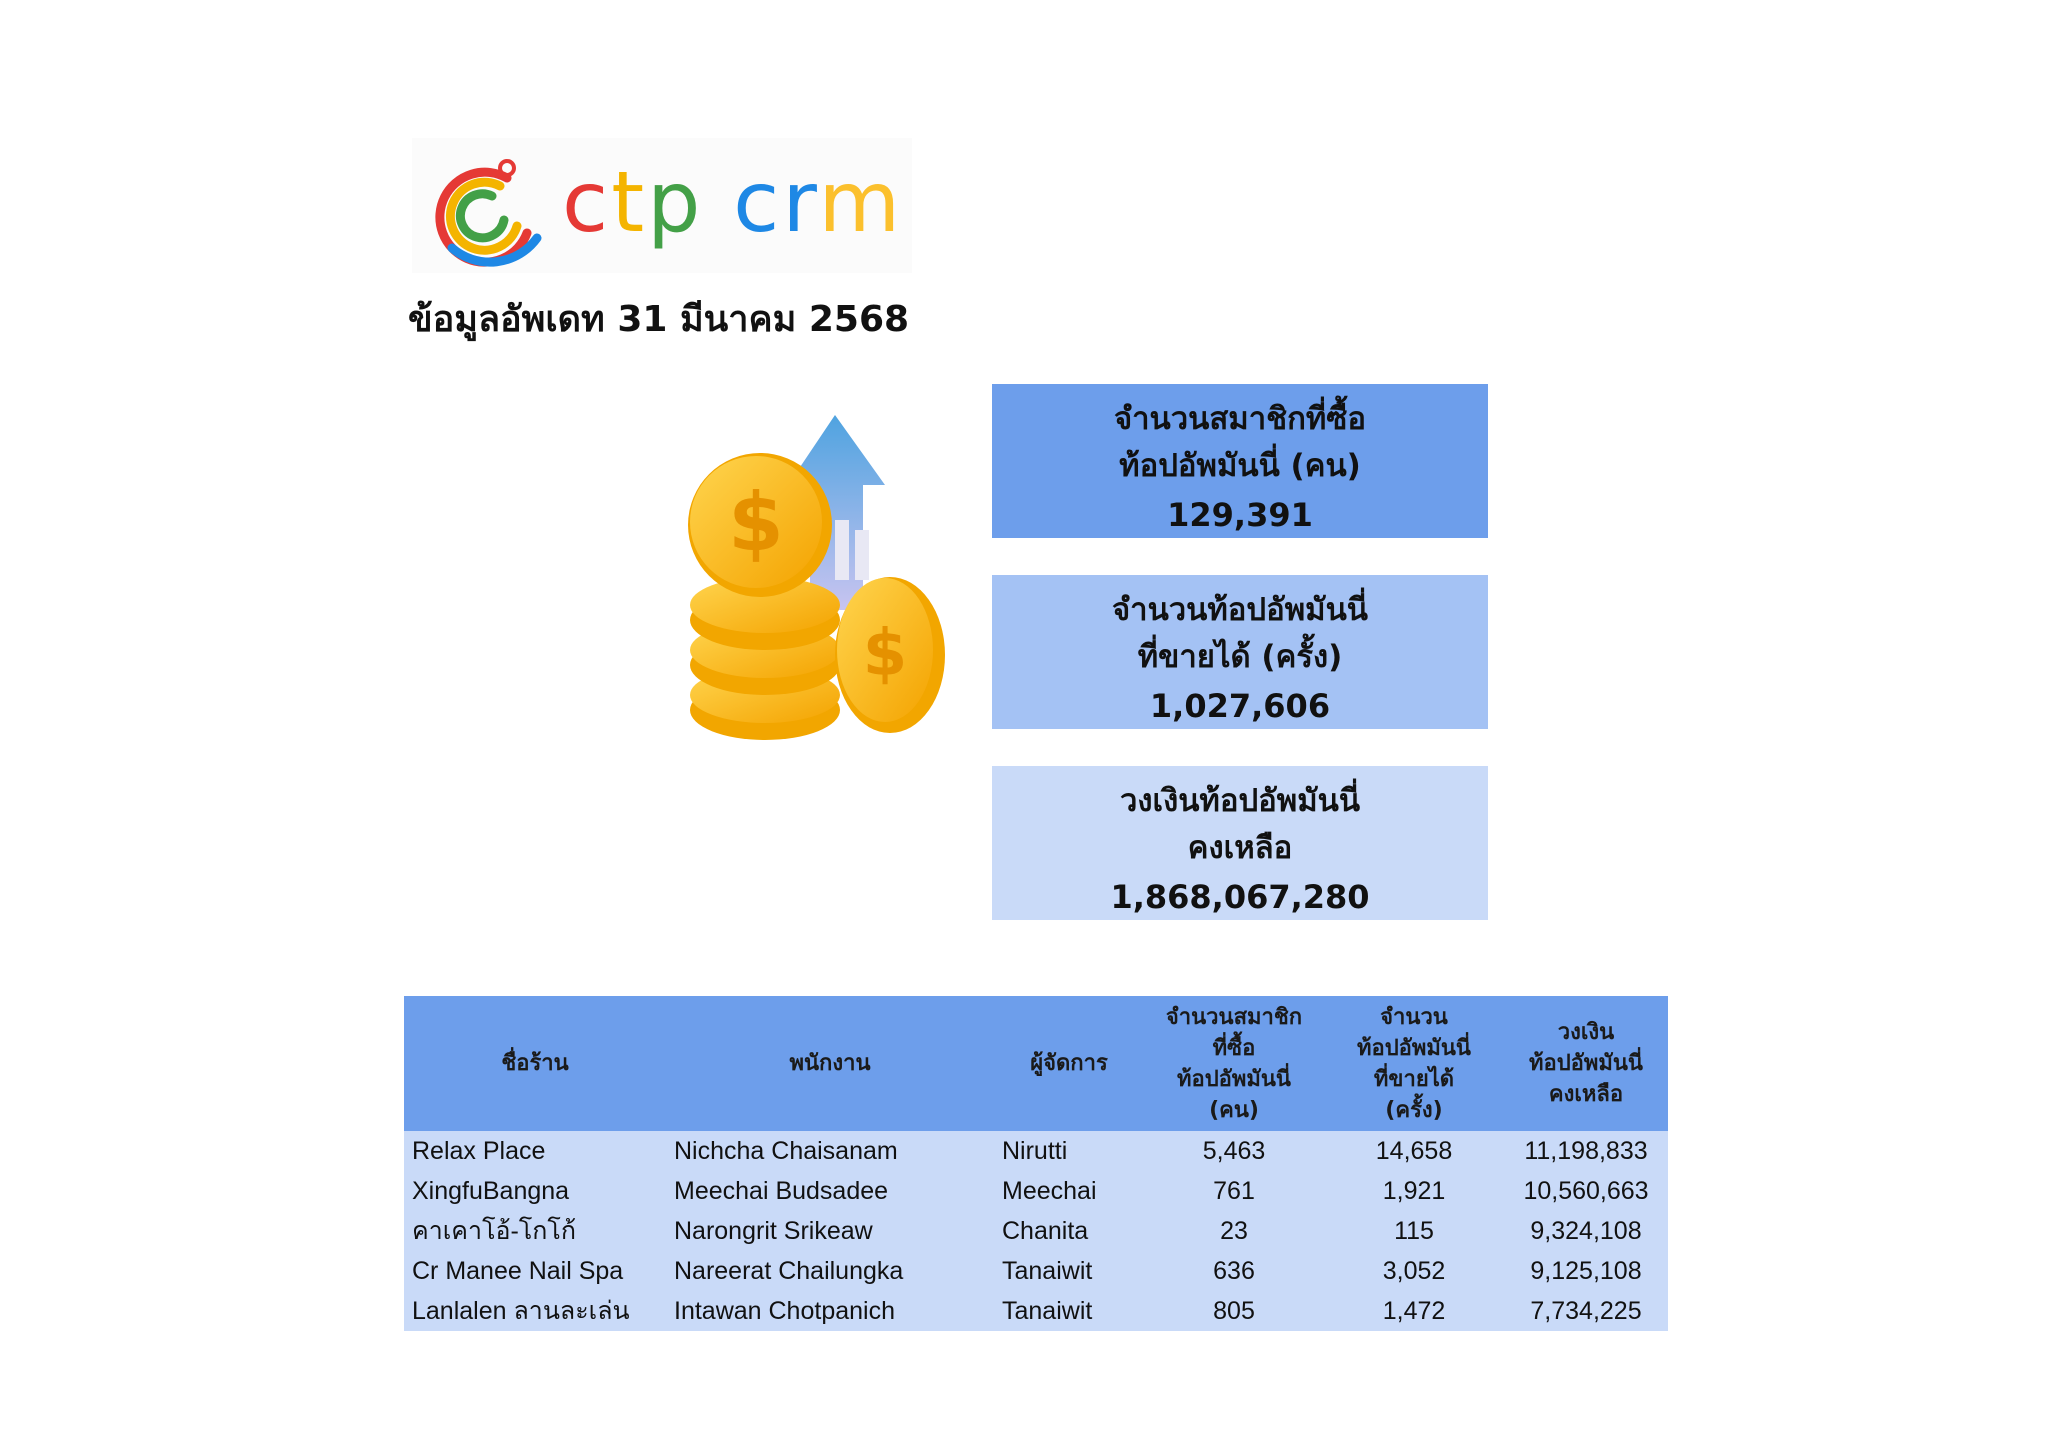 The width and height of the screenshot is (2048, 1447). What do you see at coordinates (1234, 1063) in the screenshot?
I see `header-member-count: จำนวนสมาชิก ที่ซื้อ ท้อปอัพมันนี่ (คน)` at bounding box center [1234, 1063].